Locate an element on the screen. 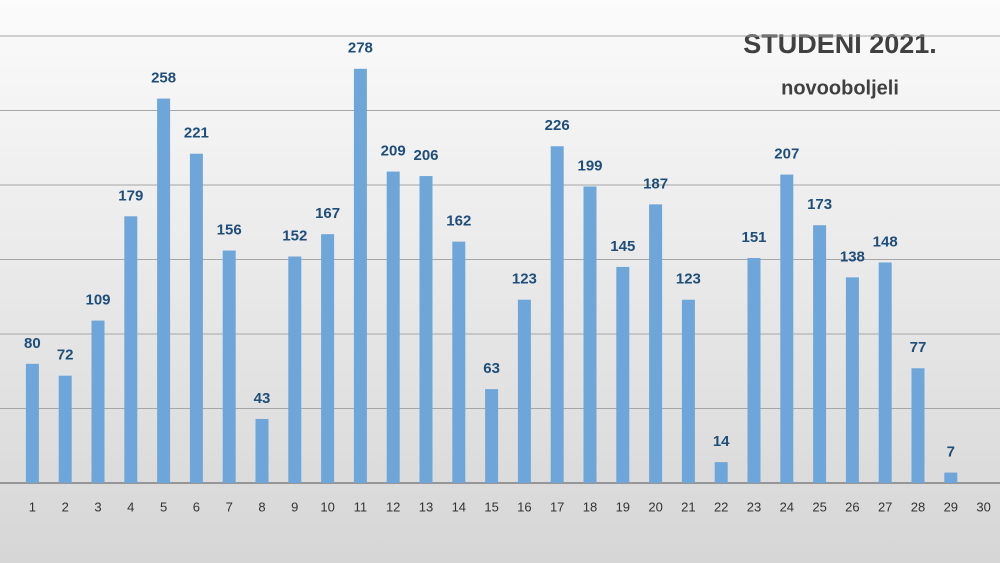 This screenshot has width=1000, height=563. data-label: 151 is located at coordinates (753, 237).